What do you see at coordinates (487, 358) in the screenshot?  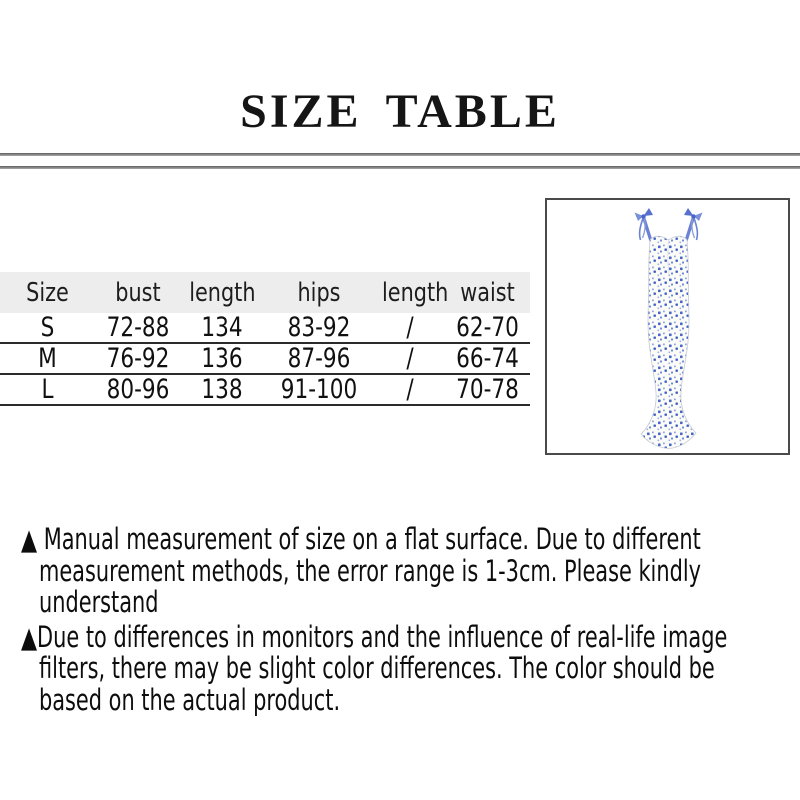 I see `cell-waist: 66-74` at bounding box center [487, 358].